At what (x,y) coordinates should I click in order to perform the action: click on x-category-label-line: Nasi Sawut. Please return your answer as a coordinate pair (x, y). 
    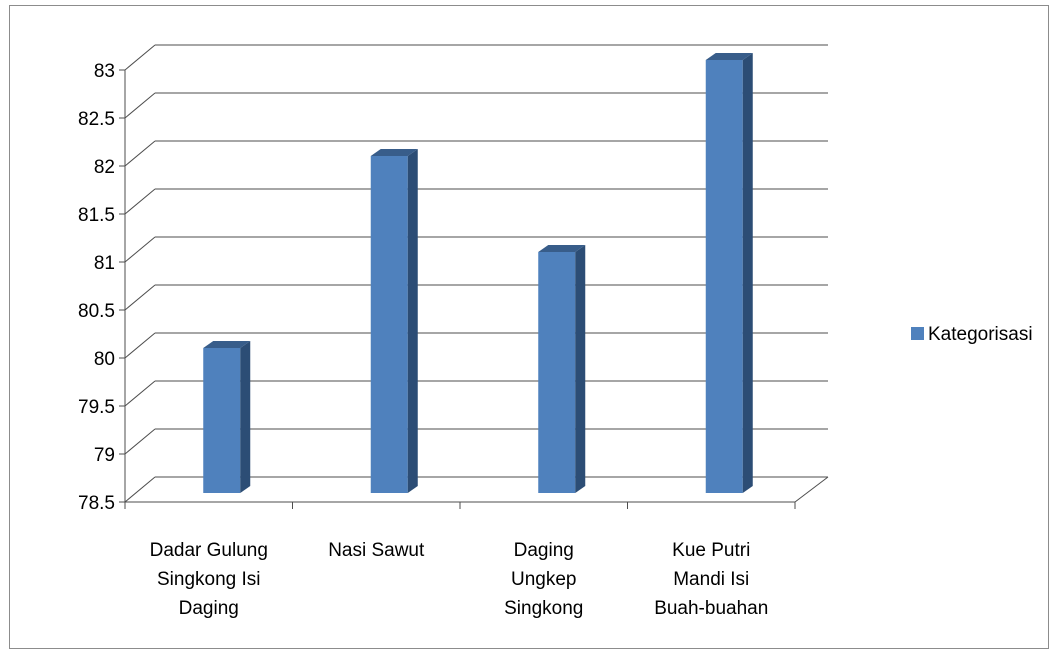
    Looking at the image, I should click on (376, 550).